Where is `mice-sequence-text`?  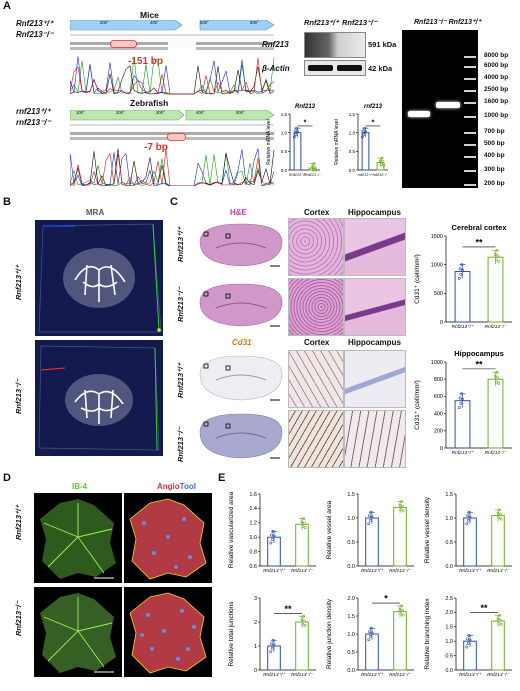 mice-sequence-text is located at coordinates (172, 44).